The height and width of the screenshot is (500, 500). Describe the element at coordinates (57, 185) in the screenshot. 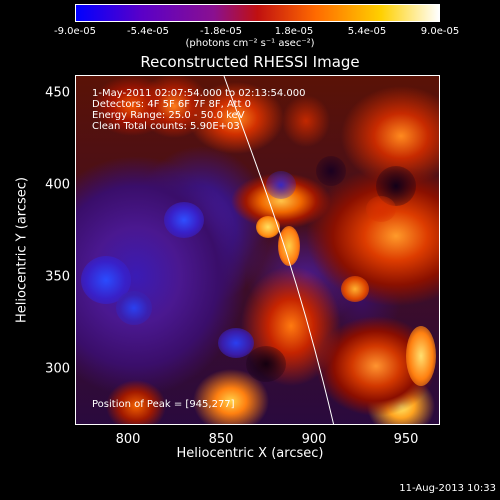

I see `y-tick-label: 400` at that location.